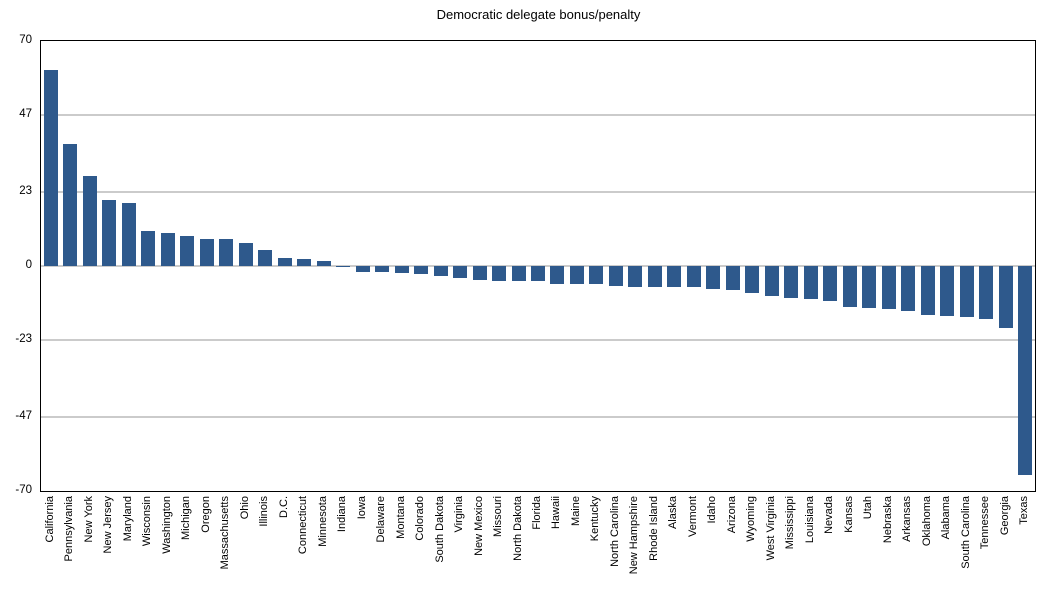 The image size is (1052, 603). What do you see at coordinates (459, 514) in the screenshot?
I see `x-tick-label-virginia: Virginia` at bounding box center [459, 514].